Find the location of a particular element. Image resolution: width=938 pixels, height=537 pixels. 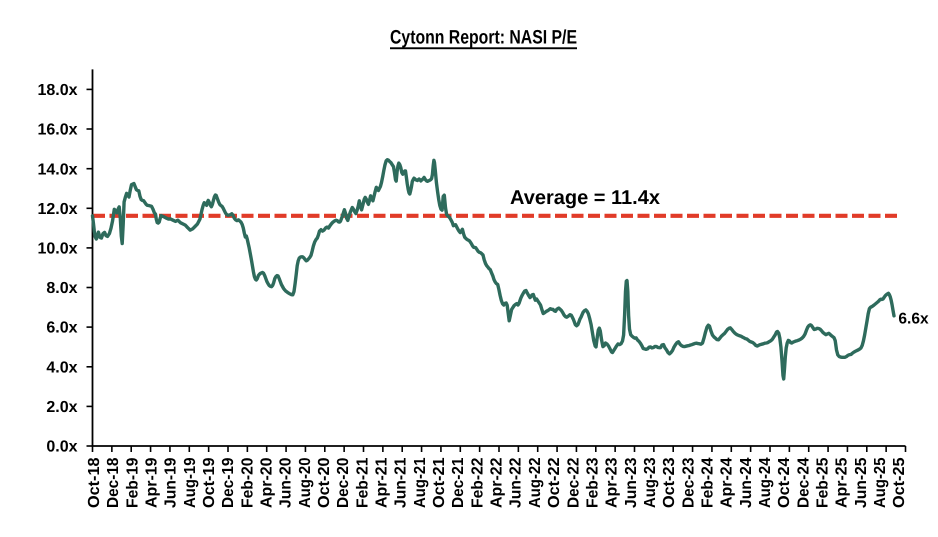

svg-text: Apr-24 is located at coordinates (727, 482).